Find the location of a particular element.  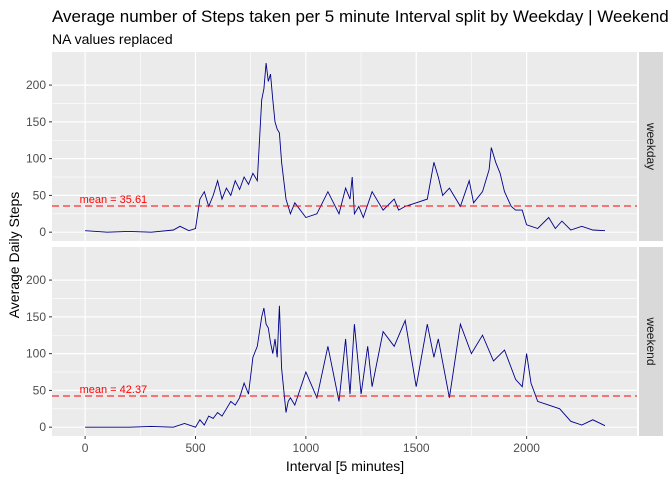

y-axis-title: Average Daily Steps is located at coordinates (14, 255).